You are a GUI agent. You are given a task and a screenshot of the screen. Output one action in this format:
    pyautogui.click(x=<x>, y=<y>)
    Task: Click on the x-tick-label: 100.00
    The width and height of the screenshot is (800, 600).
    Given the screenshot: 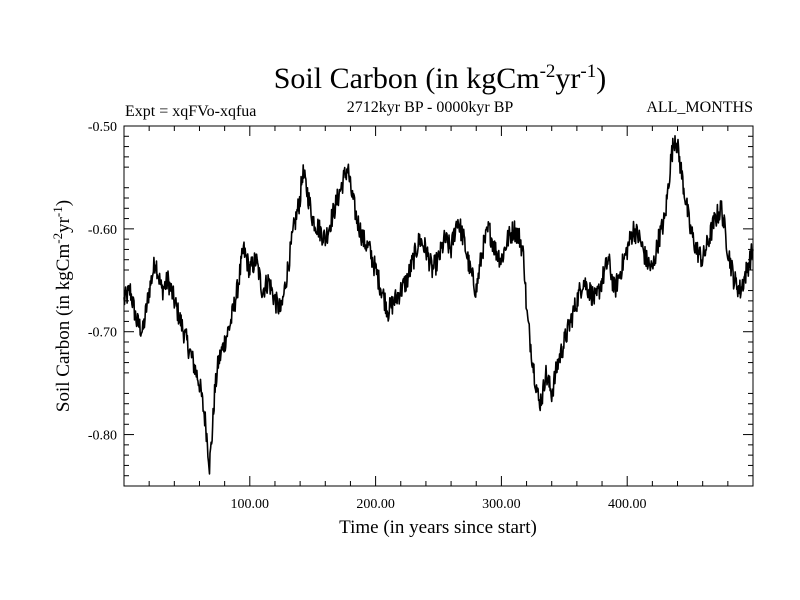 What is the action you would take?
    pyautogui.click(x=250, y=504)
    